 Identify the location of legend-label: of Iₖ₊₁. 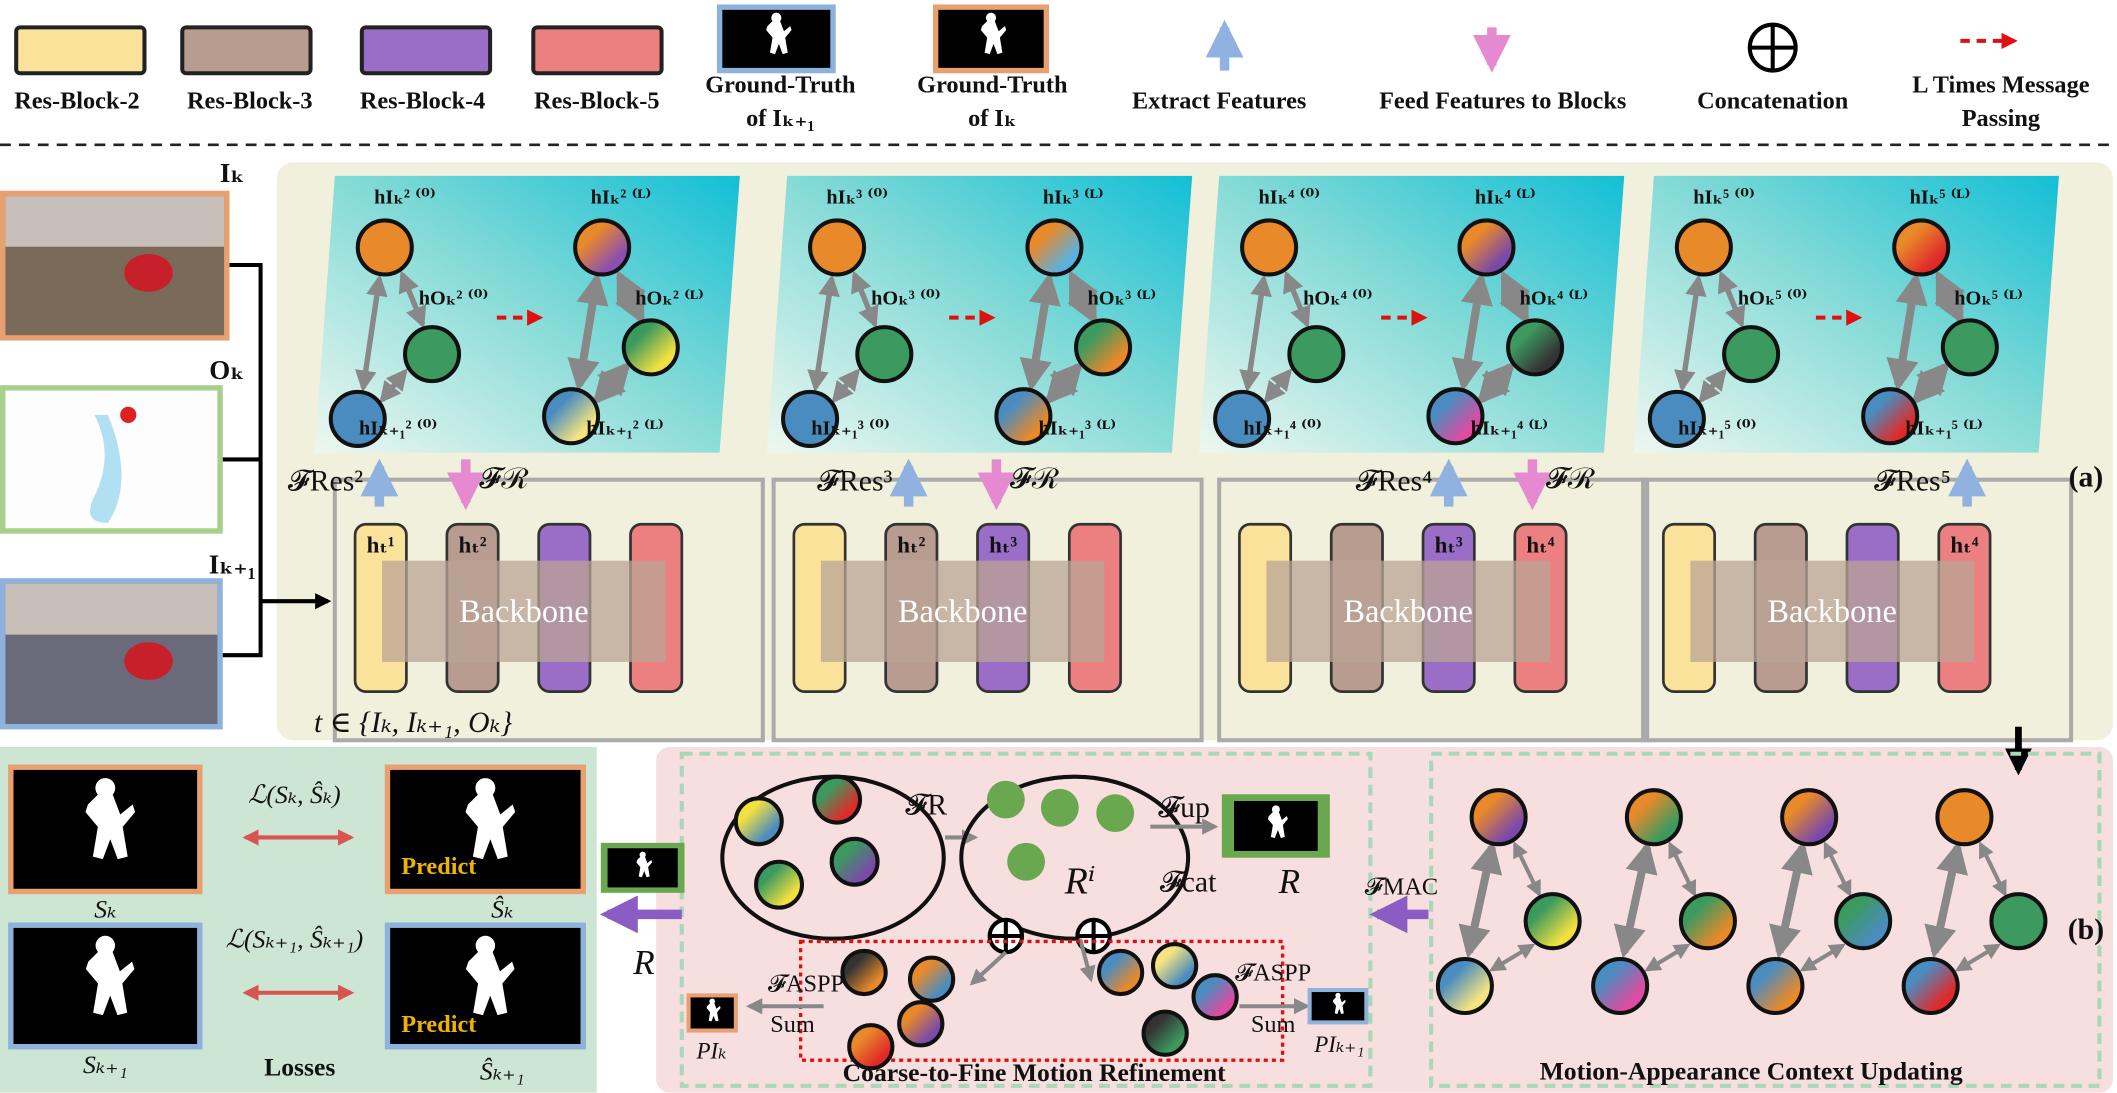
(780, 118).